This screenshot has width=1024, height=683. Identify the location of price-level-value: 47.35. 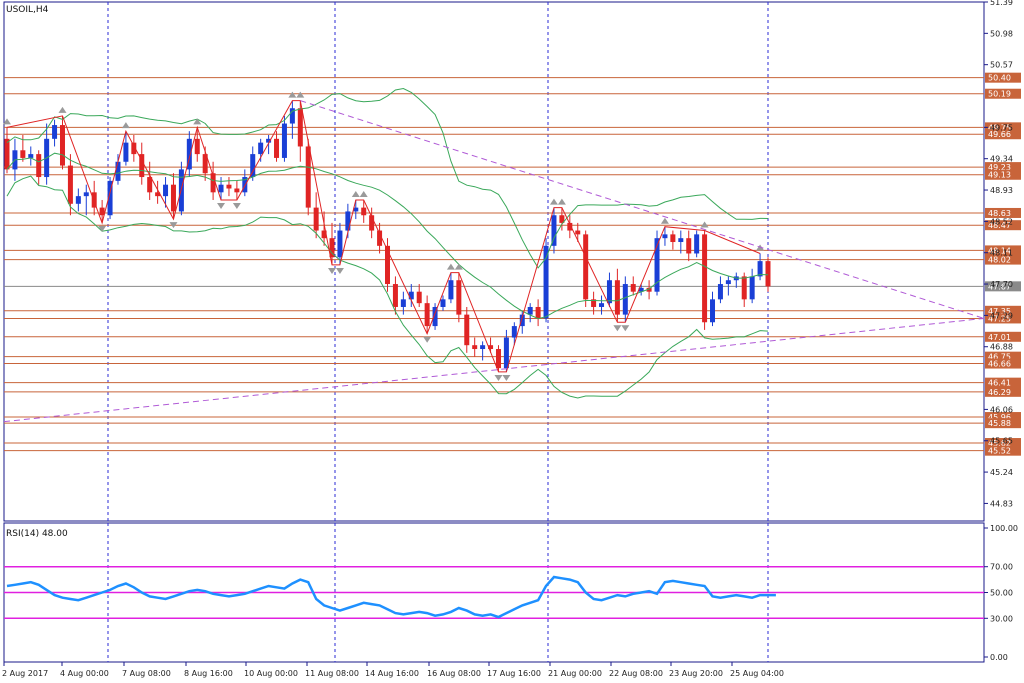
(999, 311).